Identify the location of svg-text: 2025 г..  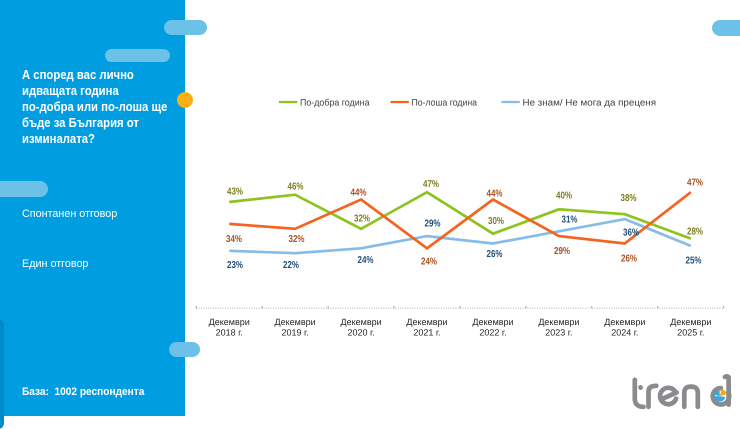
(690, 333).